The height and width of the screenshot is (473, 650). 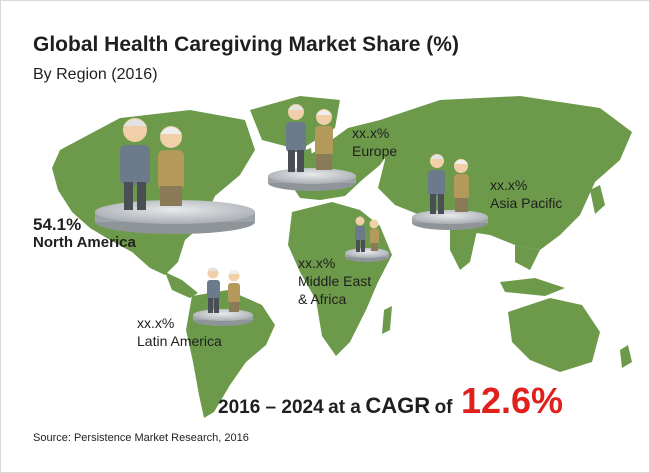 What do you see at coordinates (175, 212) in the screenshot?
I see `pedestal-top` at bounding box center [175, 212].